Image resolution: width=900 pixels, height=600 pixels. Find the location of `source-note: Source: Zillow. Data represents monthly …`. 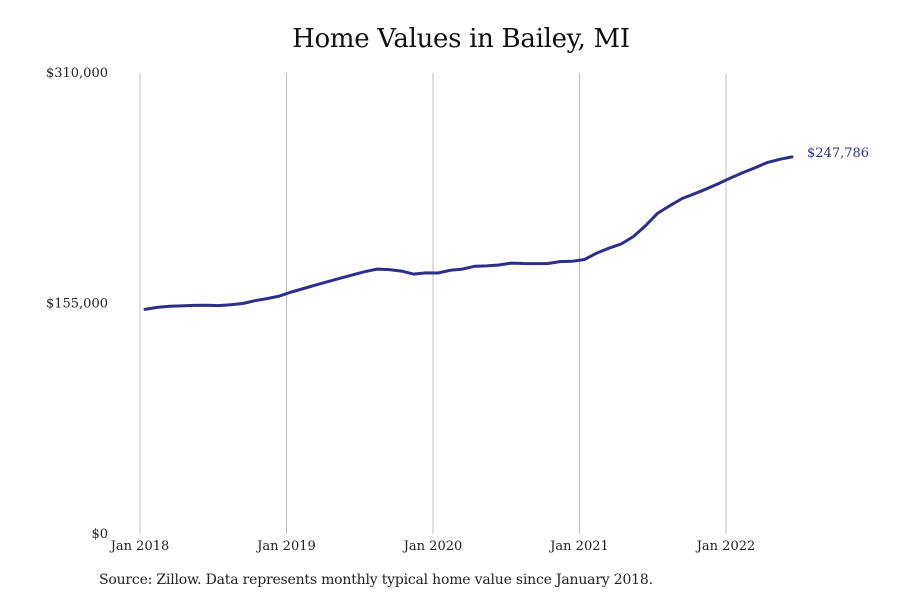

source-note: Source: Zillow. Data represents monthly … is located at coordinates (376, 580).